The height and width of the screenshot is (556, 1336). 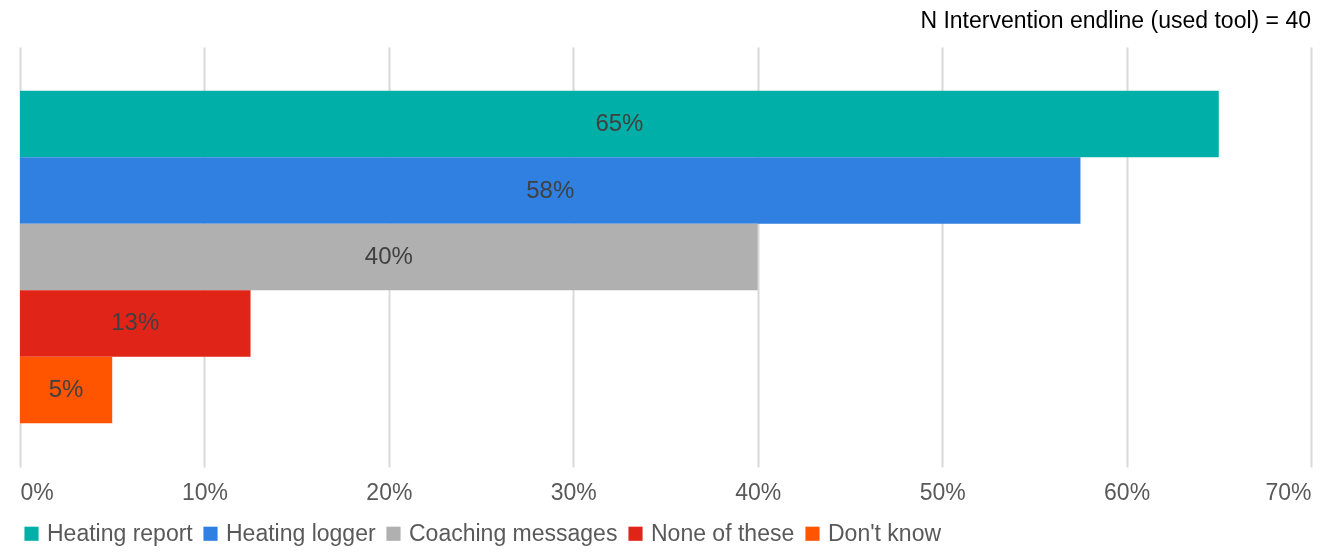 I want to click on legend-label: Coaching messages, so click(x=513, y=532).